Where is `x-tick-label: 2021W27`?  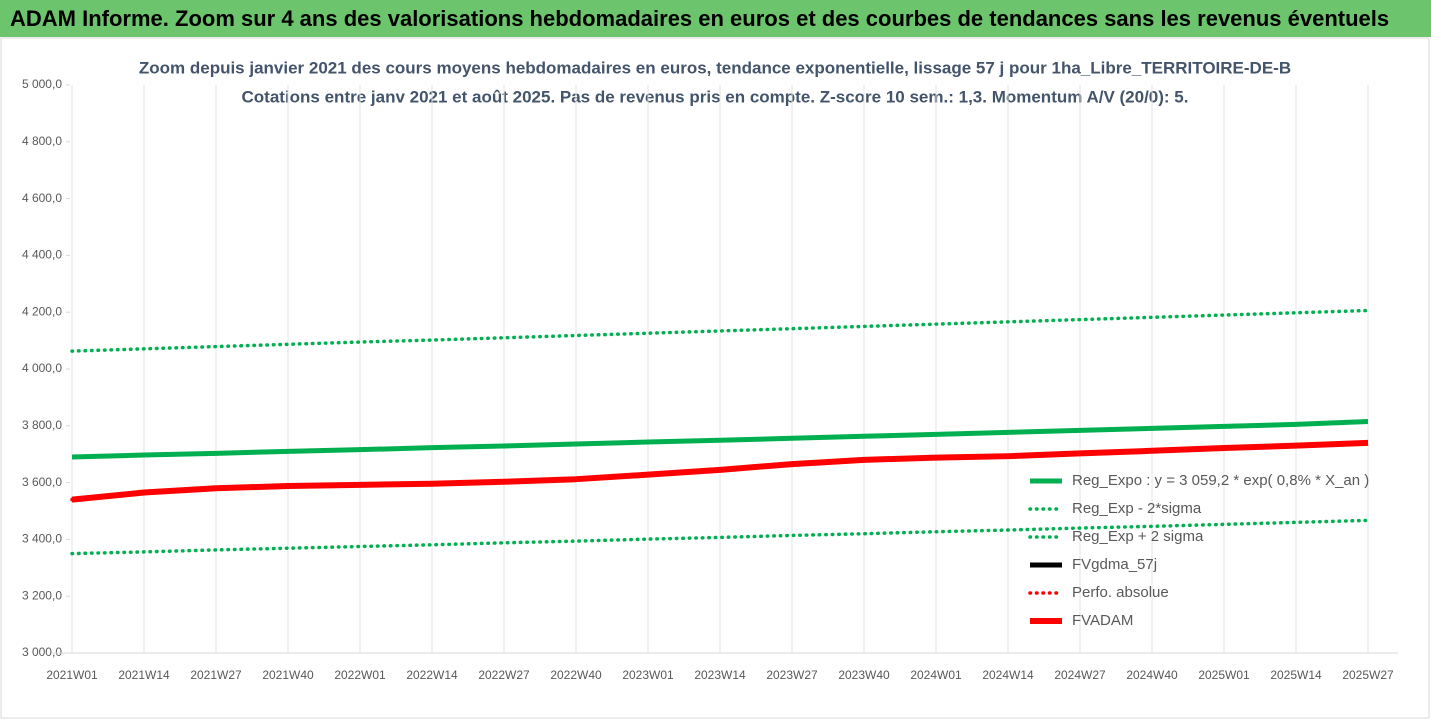 x-tick-label: 2021W27 is located at coordinates (216, 675).